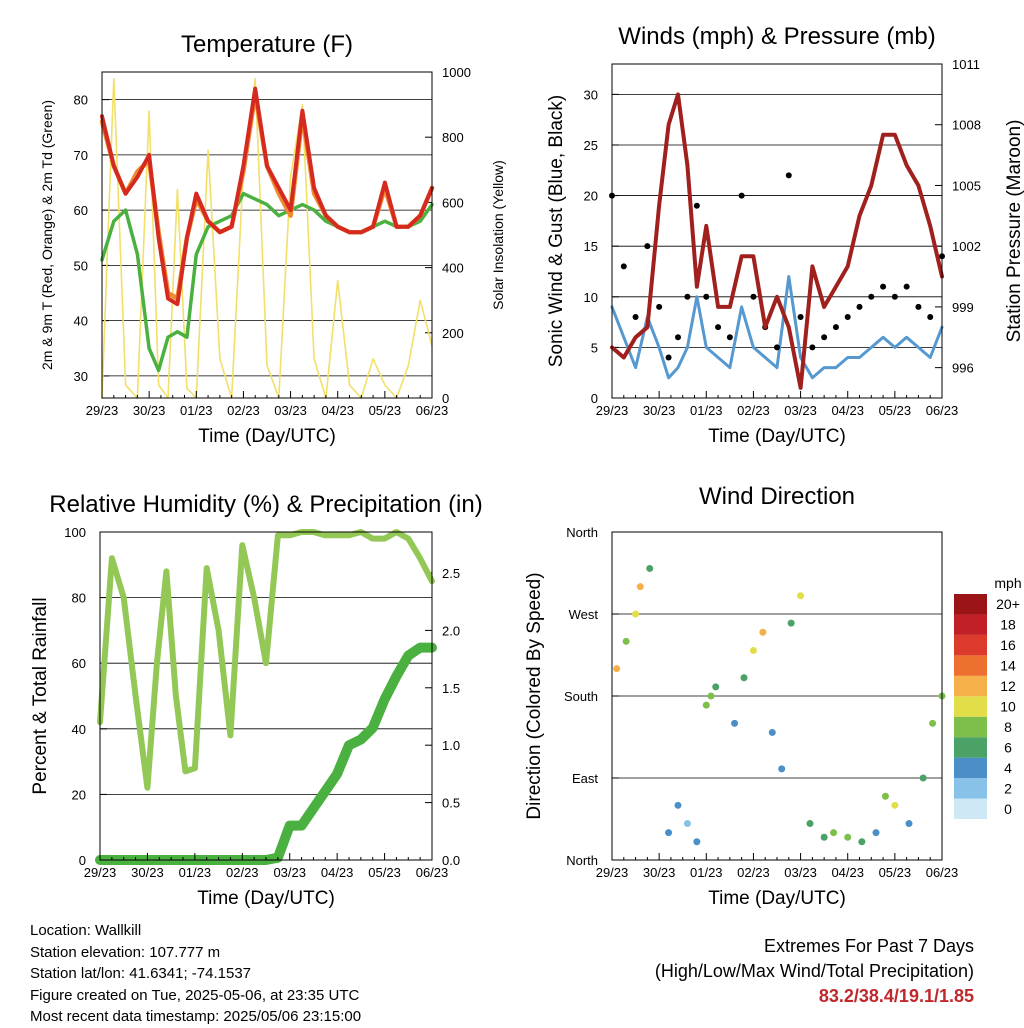 This screenshot has width=1024, height=1028. Describe the element at coordinates (612, 410) in the screenshot. I see `wind-xtick-label: 29/23` at that location.